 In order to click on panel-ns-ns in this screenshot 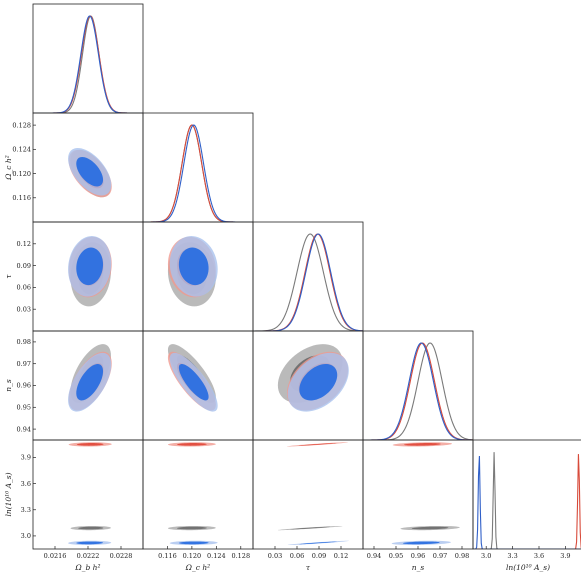, I will do `click(418, 385)`.